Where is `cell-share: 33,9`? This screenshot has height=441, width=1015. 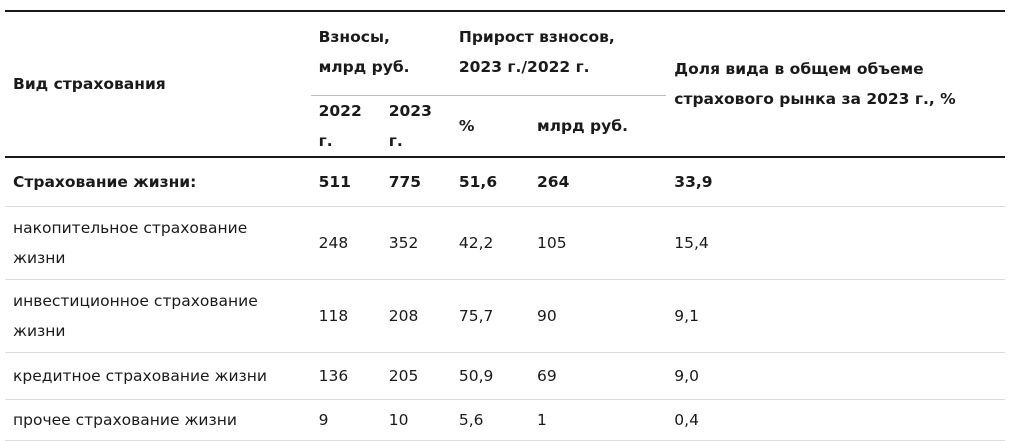
cell-share: 33,9 is located at coordinates (835, 182).